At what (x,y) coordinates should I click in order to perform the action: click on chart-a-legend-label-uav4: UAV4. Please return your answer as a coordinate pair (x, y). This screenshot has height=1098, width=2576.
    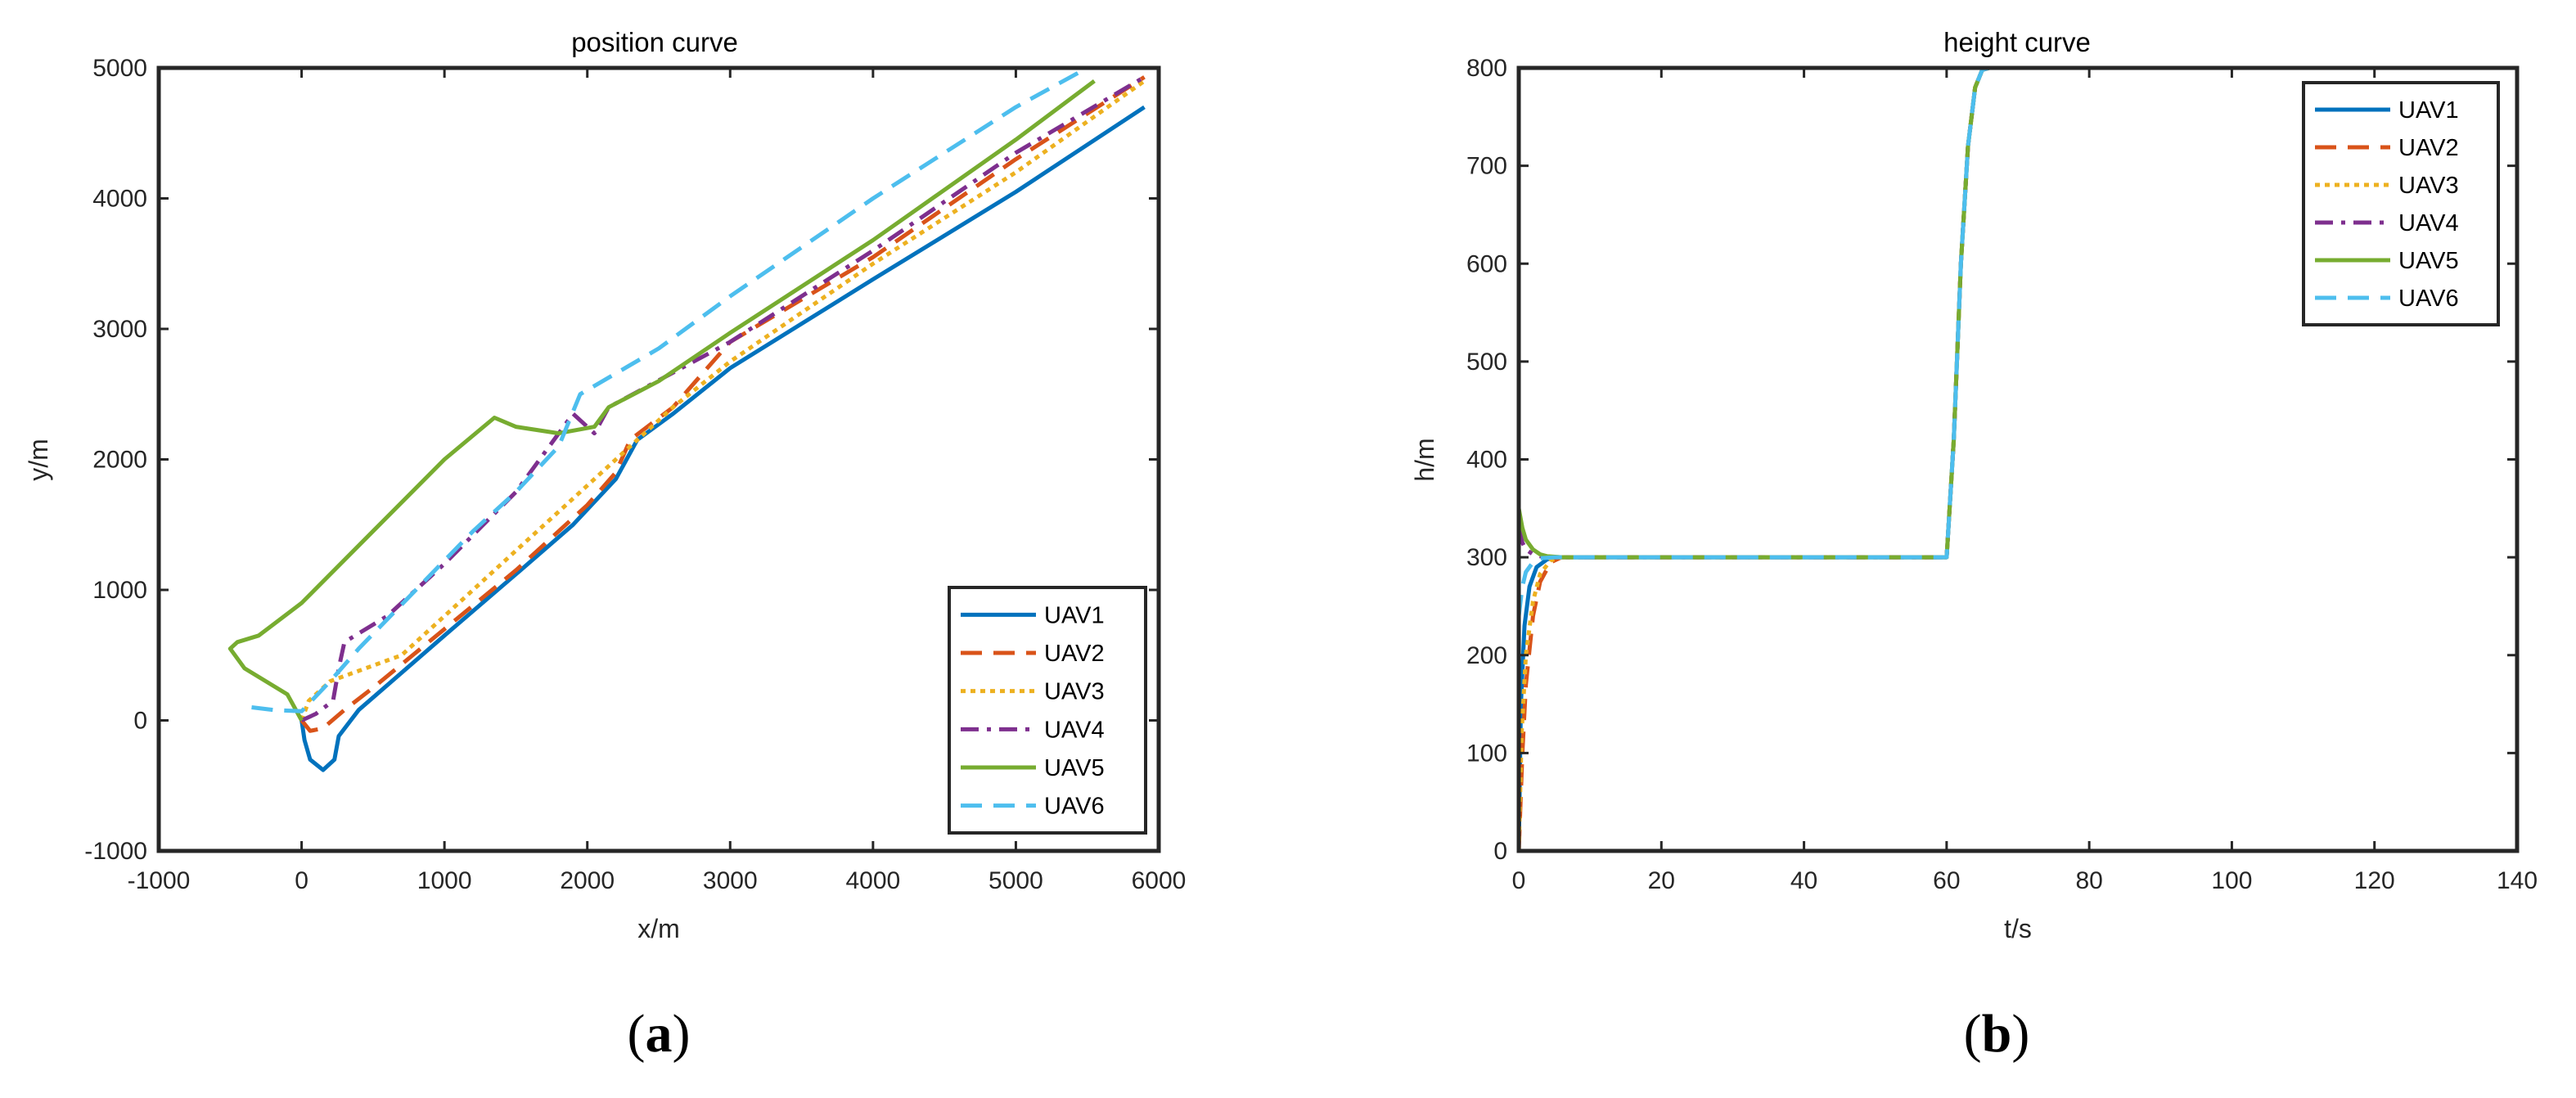
    Looking at the image, I should click on (1074, 730).